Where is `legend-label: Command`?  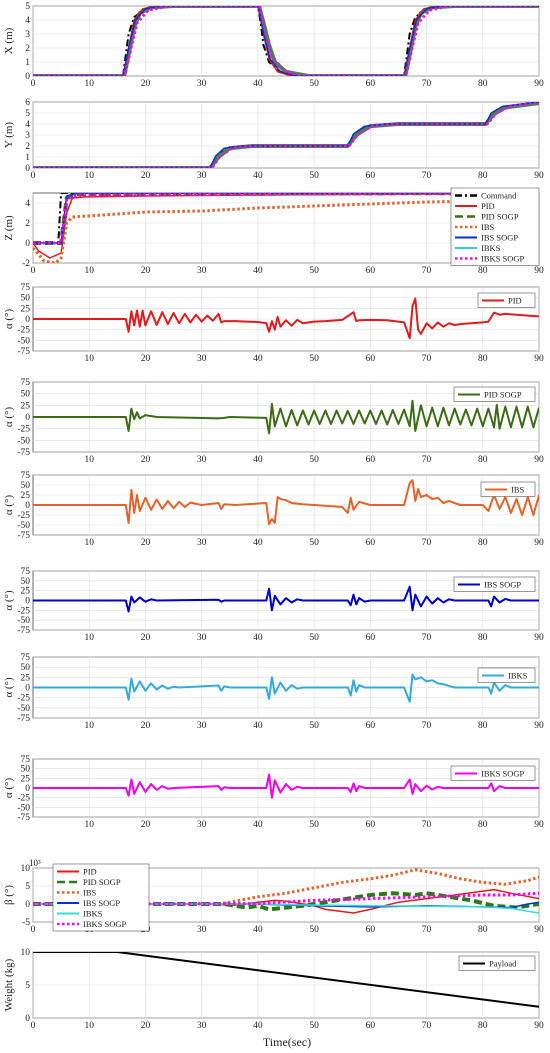 legend-label: Command is located at coordinates (499, 196).